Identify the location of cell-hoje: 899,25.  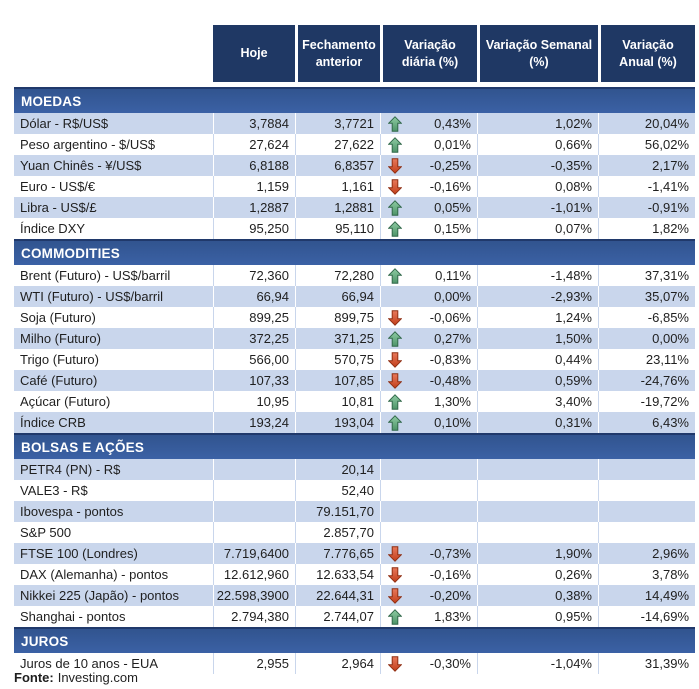
(254, 317).